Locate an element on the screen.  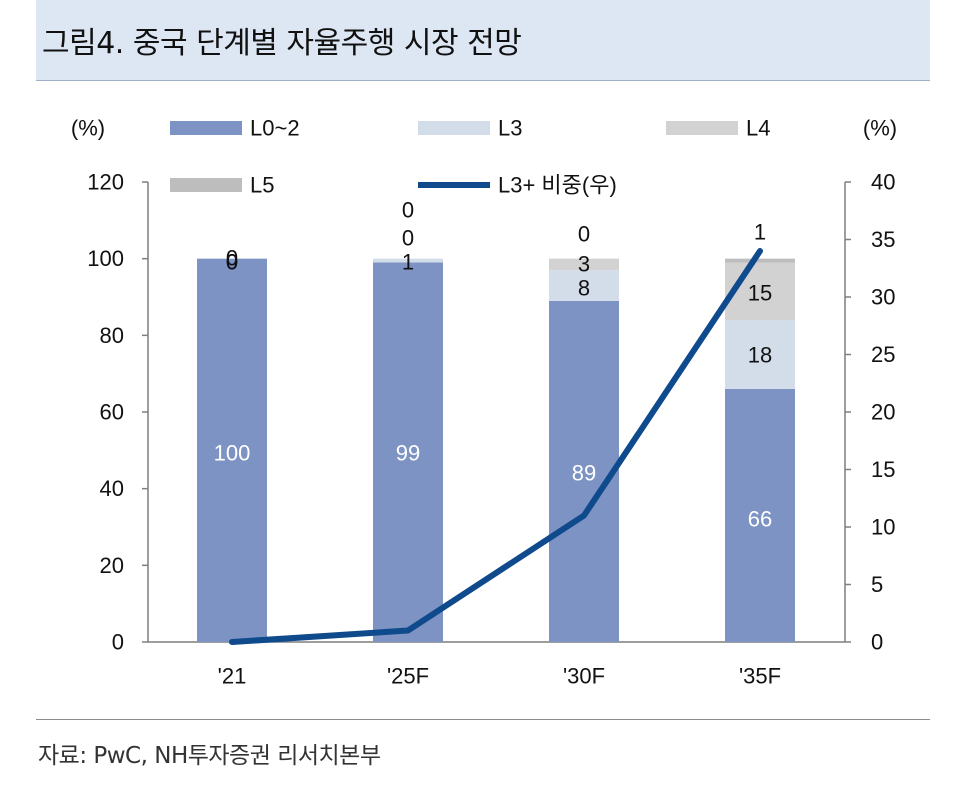
title-bar: 그림4. 중국 단계별 자율주행 시장 전망 is located at coordinates (483, 40).